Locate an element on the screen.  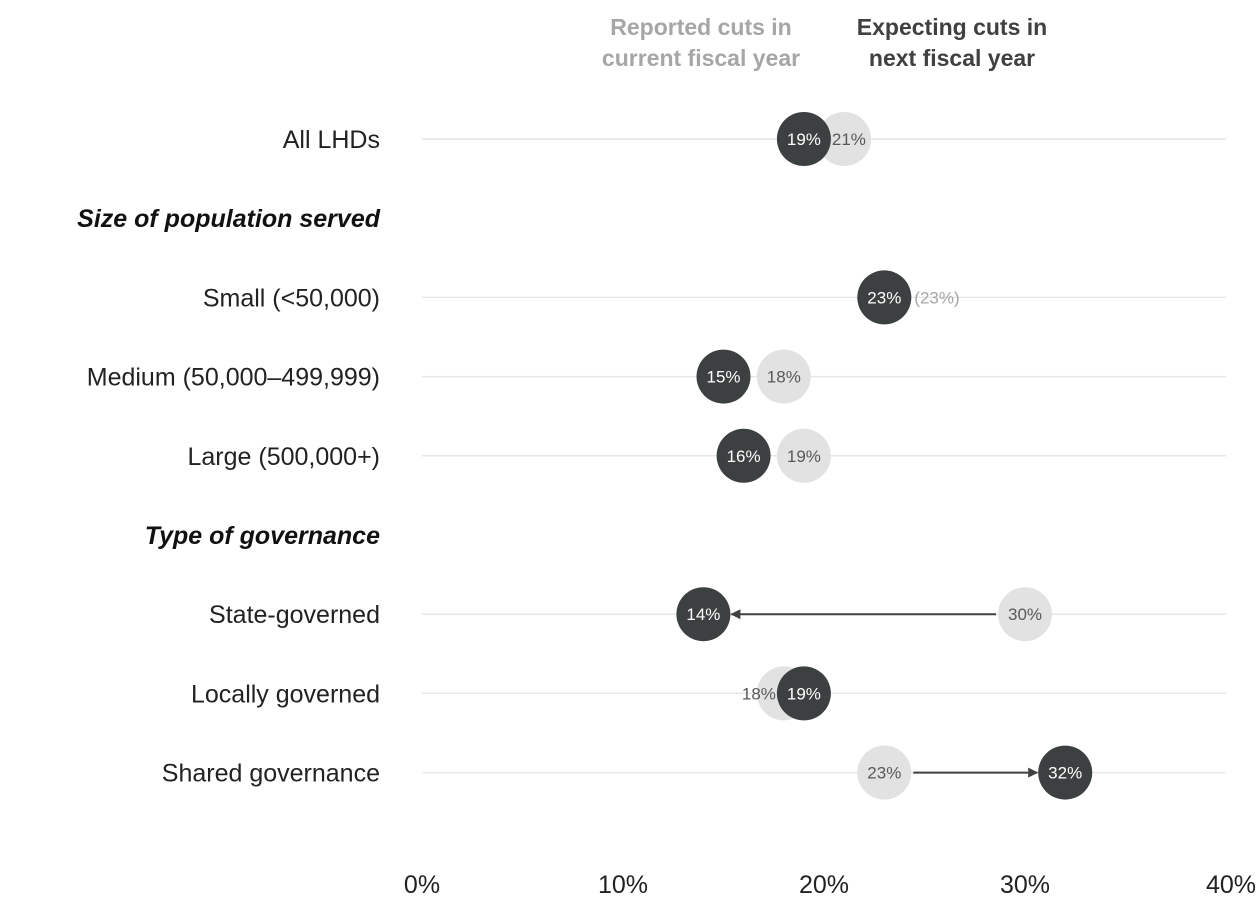
group-label: Size of population served is located at coordinates (229, 219).